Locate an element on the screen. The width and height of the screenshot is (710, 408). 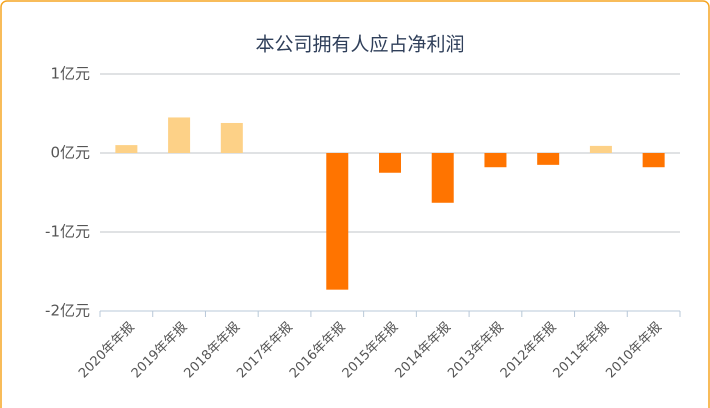
chart-title: 本公司拥有人应占净利润 is located at coordinates (359, 45).